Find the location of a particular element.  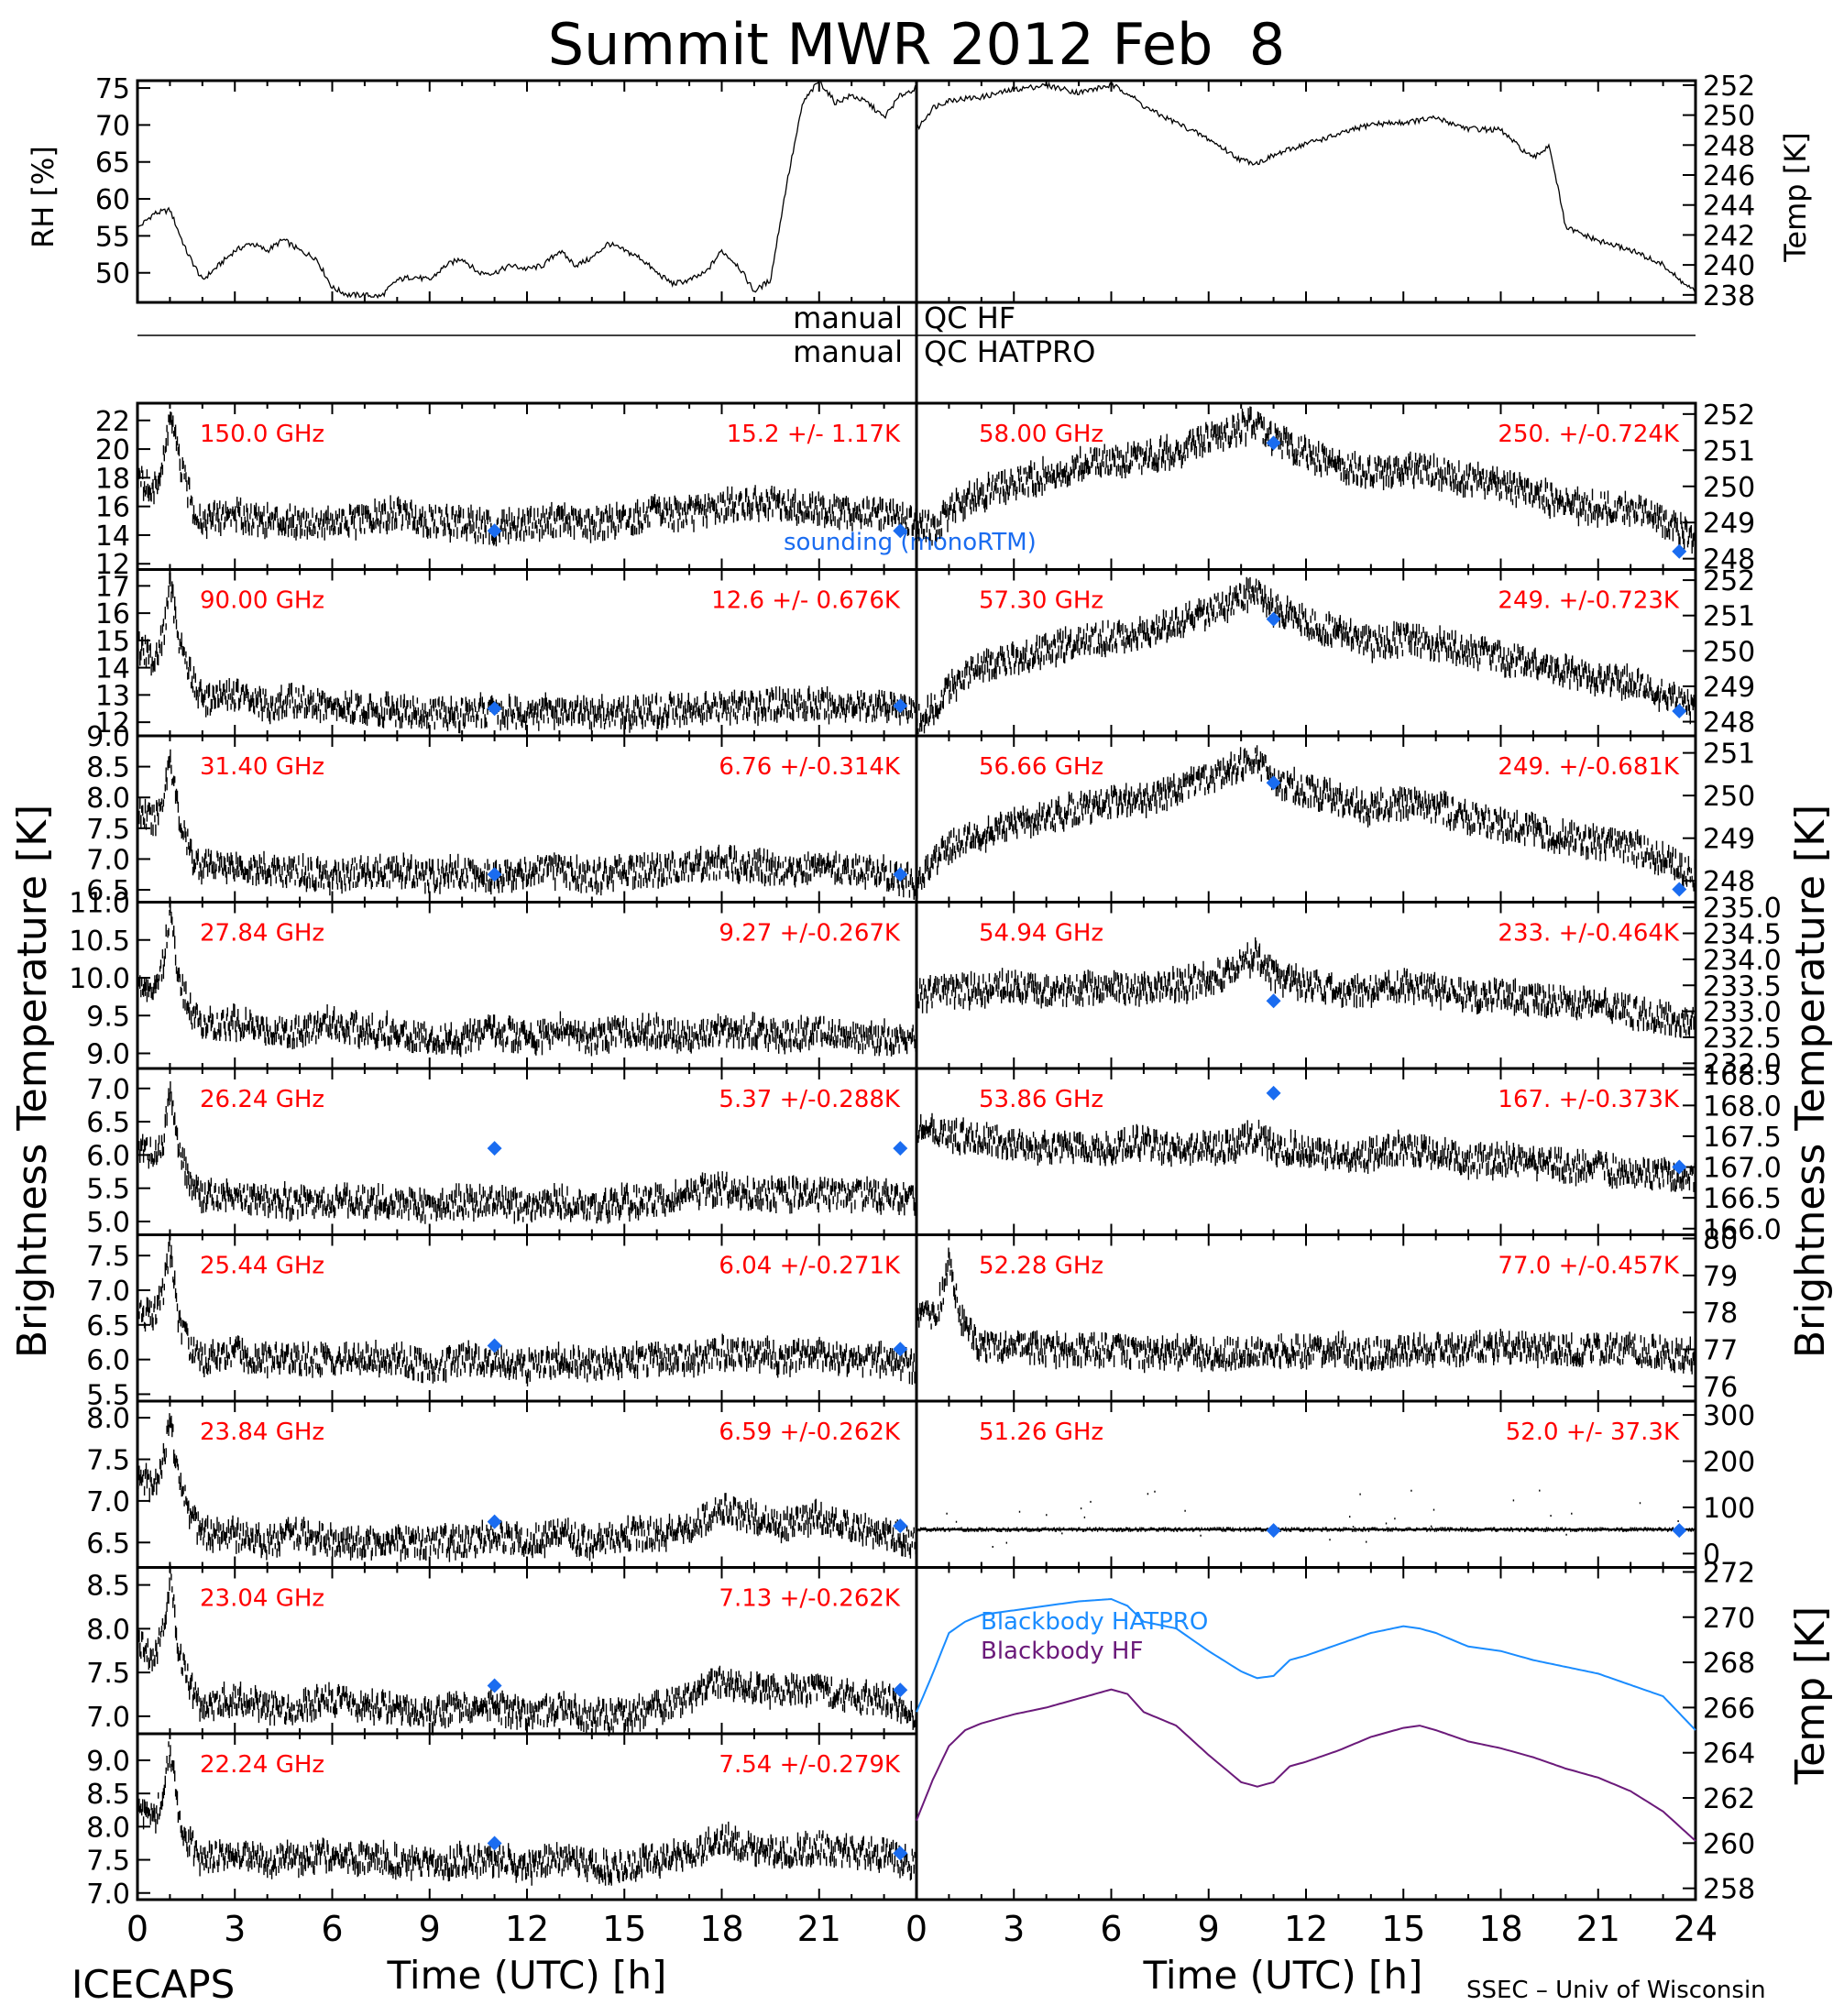

channel-label: 31.40 GHz is located at coordinates (262, 767).